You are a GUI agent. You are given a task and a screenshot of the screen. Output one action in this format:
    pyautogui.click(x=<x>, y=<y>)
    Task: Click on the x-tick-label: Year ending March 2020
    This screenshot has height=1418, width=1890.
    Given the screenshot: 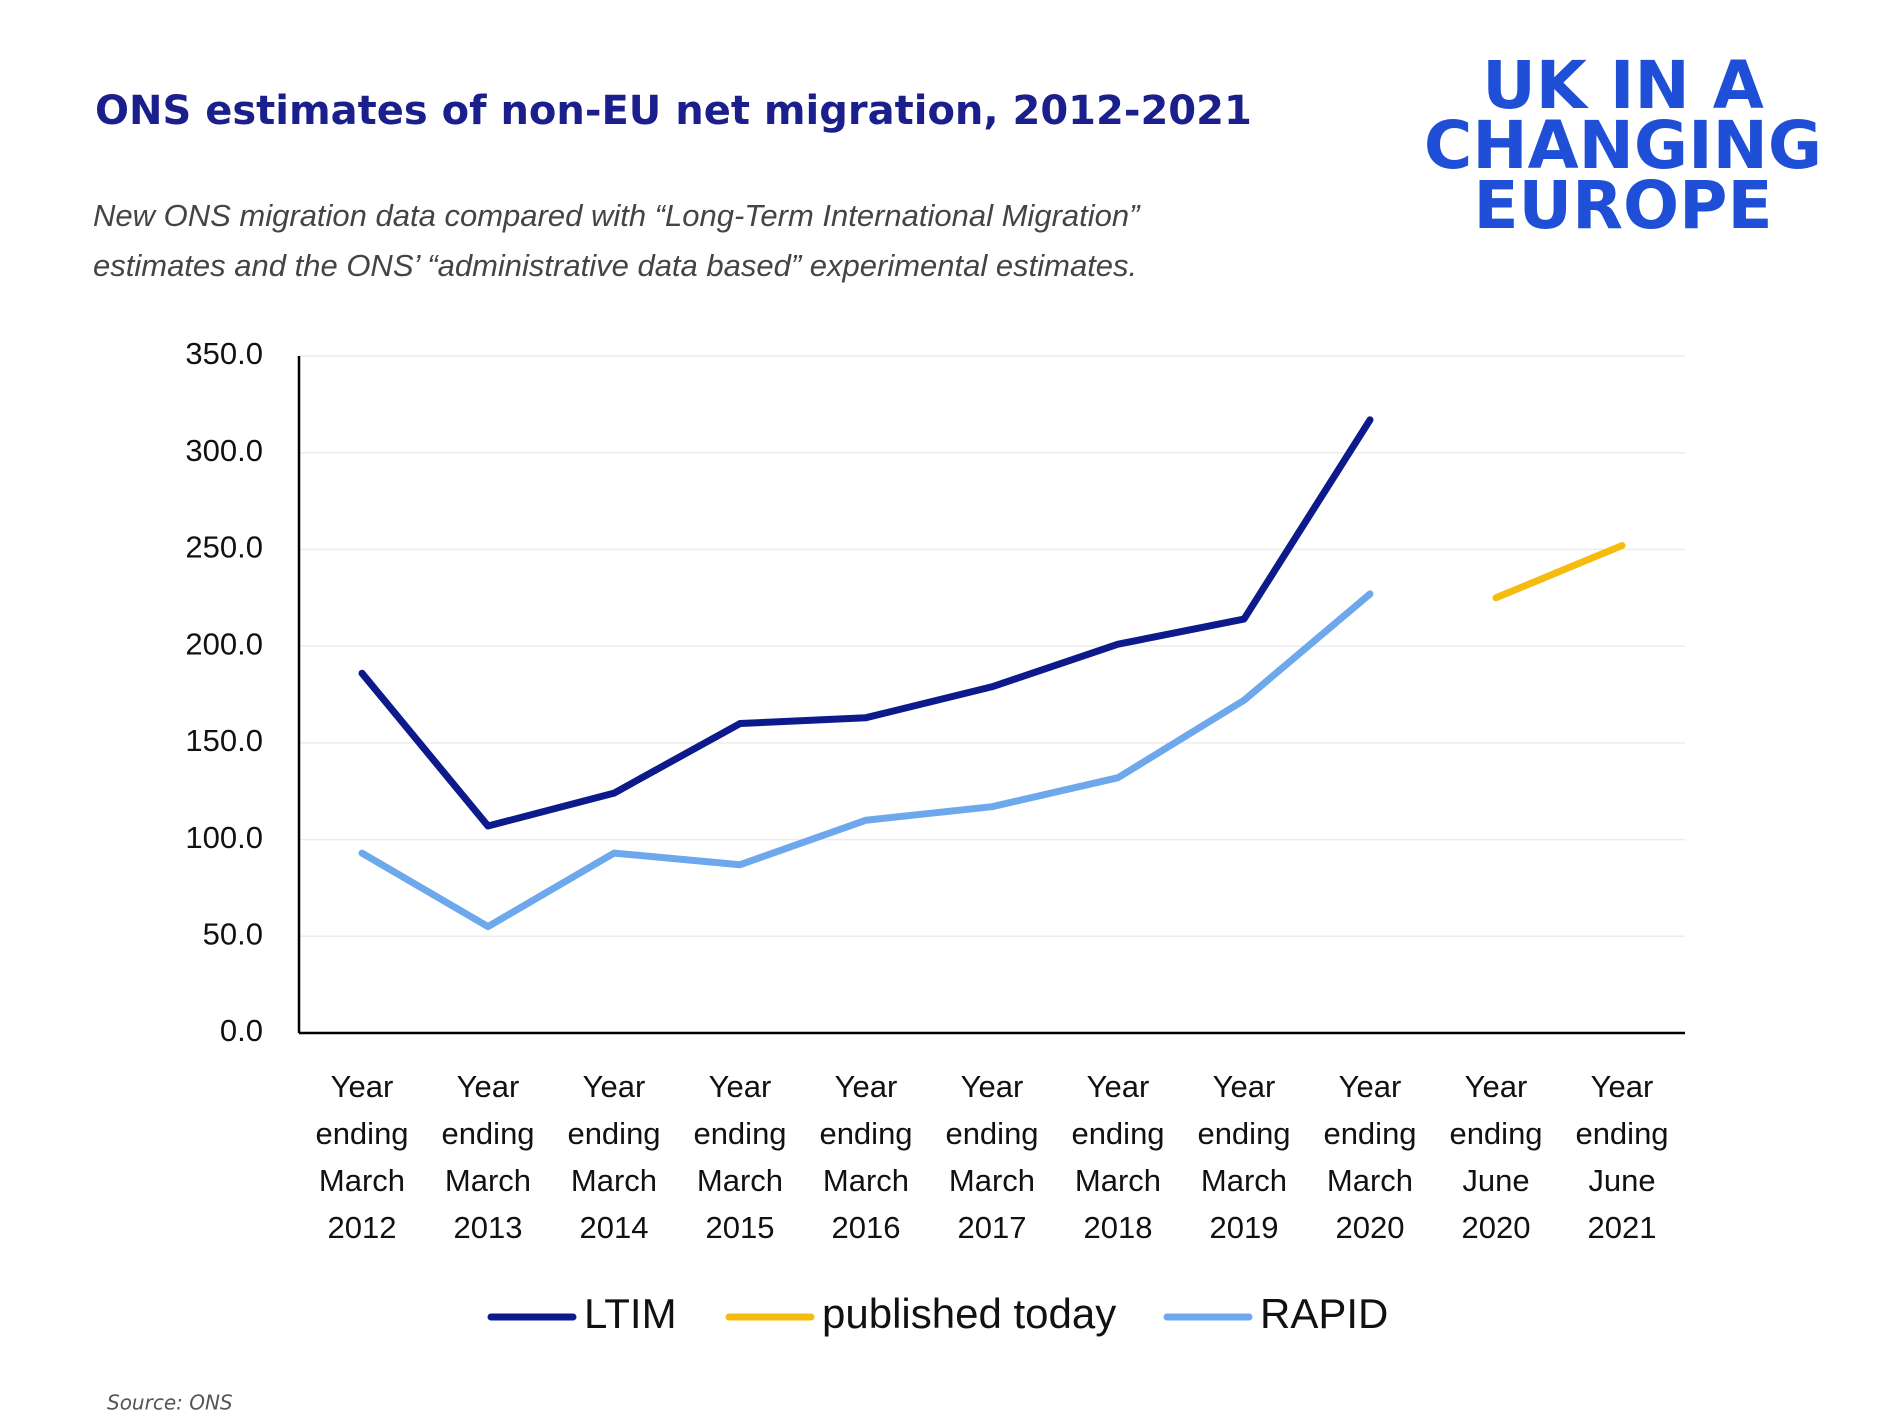 What is the action you would take?
    pyautogui.click(x=1370, y=1157)
    